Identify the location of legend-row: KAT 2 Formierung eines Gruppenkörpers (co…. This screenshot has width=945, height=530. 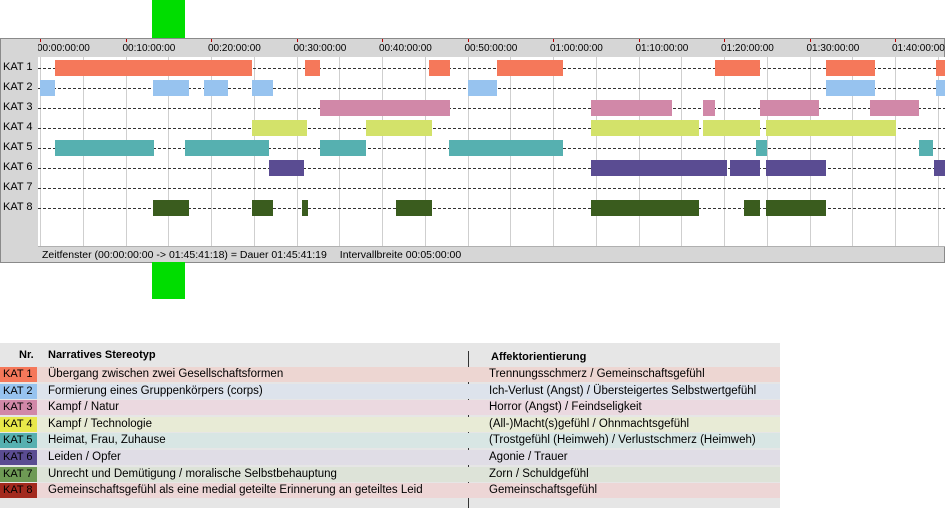
(390, 391).